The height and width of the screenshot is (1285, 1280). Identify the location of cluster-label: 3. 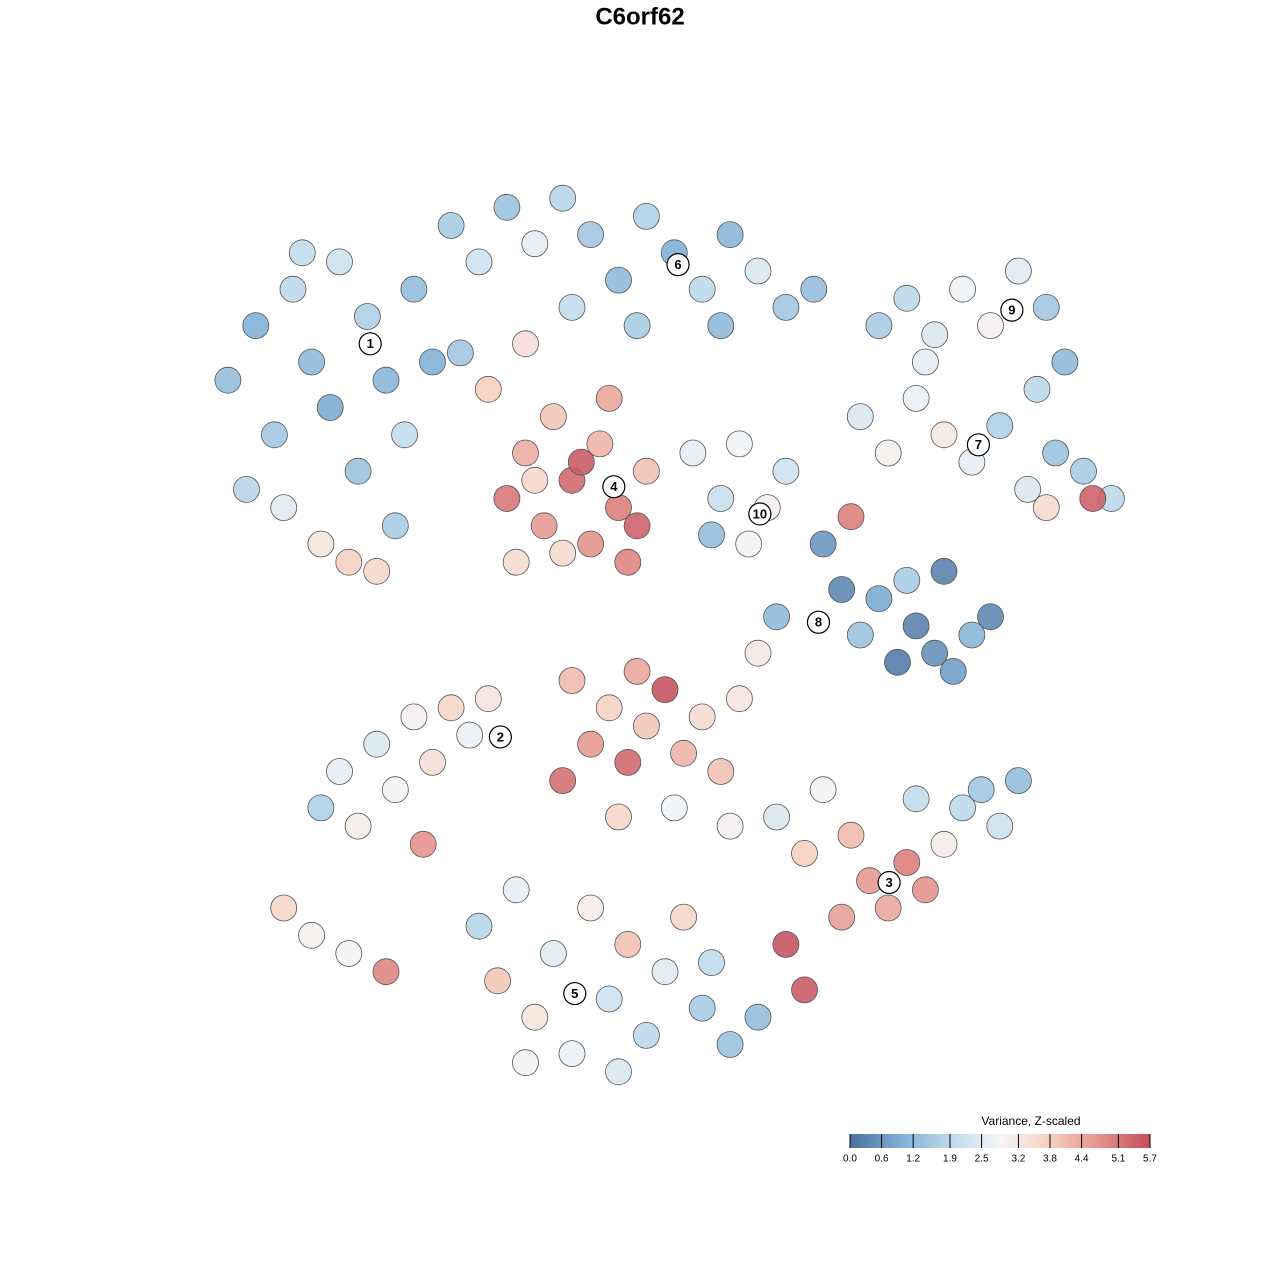
(889, 882).